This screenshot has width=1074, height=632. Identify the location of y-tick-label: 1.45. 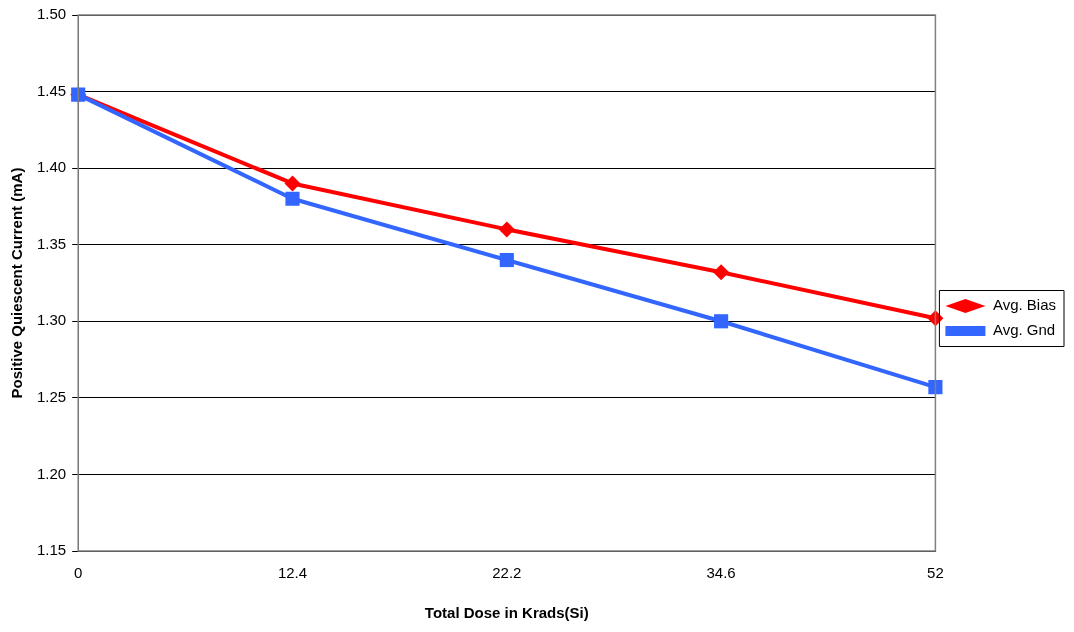
(51, 90).